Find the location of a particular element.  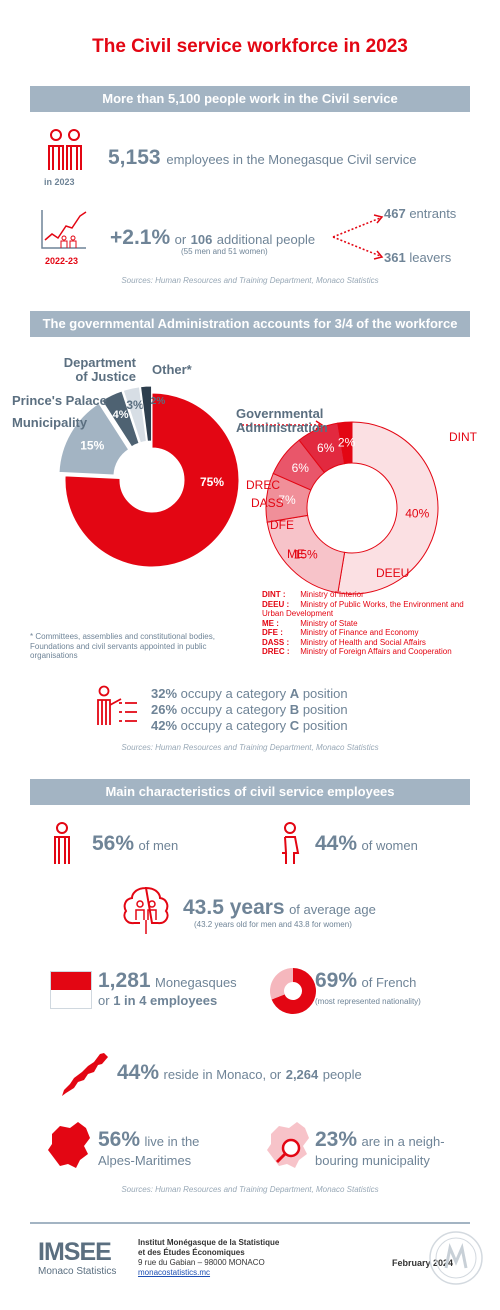

definition-text: Ministry of State is located at coordinates (328, 623).